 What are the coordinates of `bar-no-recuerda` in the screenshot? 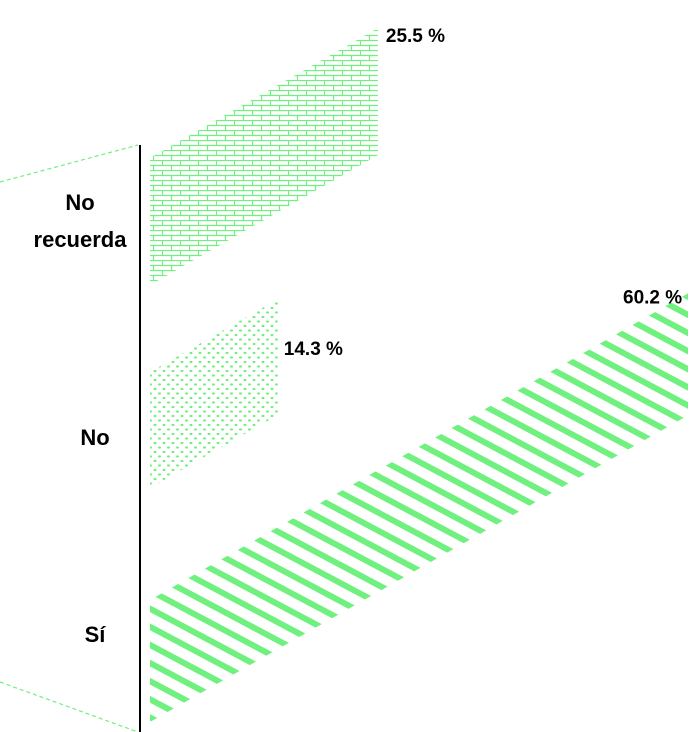 It's located at (264, 157).